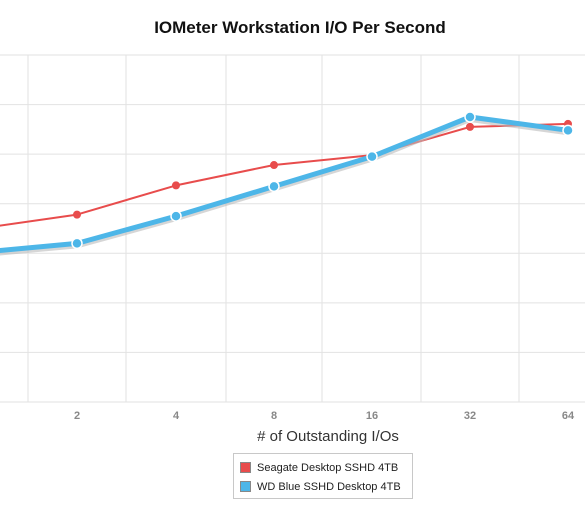 This screenshot has height=529, width=585. What do you see at coordinates (176, 416) in the screenshot?
I see `x-tick-label: 4` at bounding box center [176, 416].